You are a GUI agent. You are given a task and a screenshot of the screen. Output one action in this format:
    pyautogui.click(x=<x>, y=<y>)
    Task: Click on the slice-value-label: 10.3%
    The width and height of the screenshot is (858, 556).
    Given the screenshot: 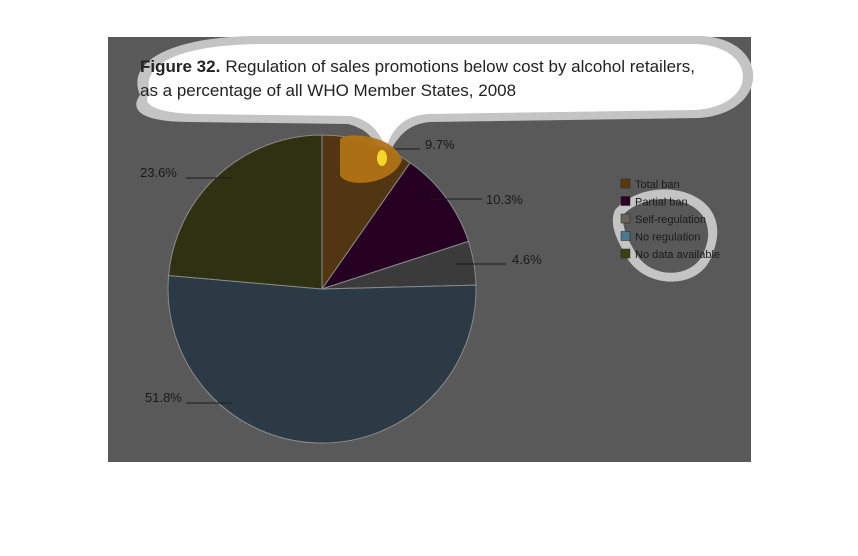 What is the action you would take?
    pyautogui.click(x=504, y=199)
    